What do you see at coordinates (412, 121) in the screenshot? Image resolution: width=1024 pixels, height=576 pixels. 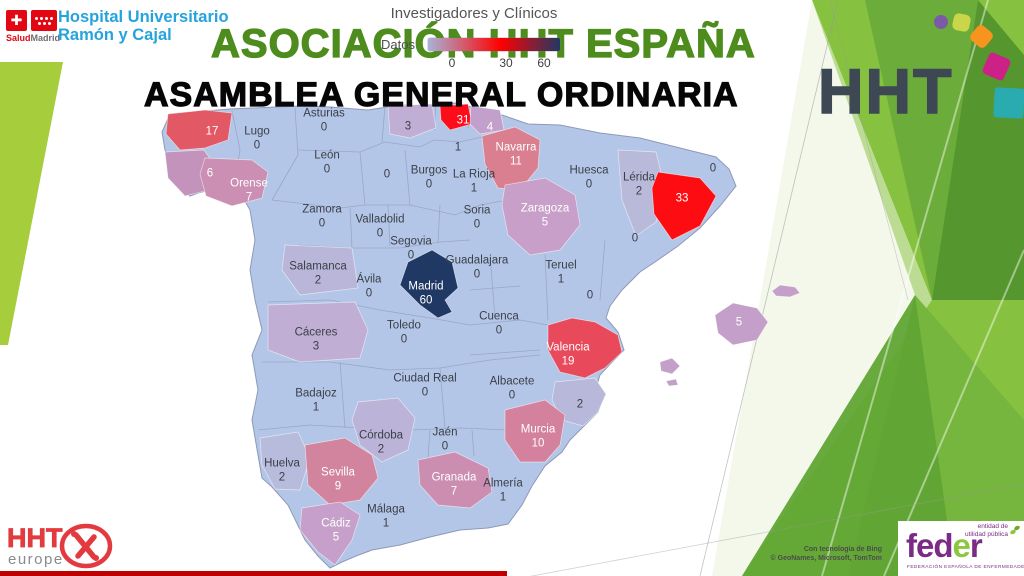 I see `province-shape-cantabria` at bounding box center [412, 121].